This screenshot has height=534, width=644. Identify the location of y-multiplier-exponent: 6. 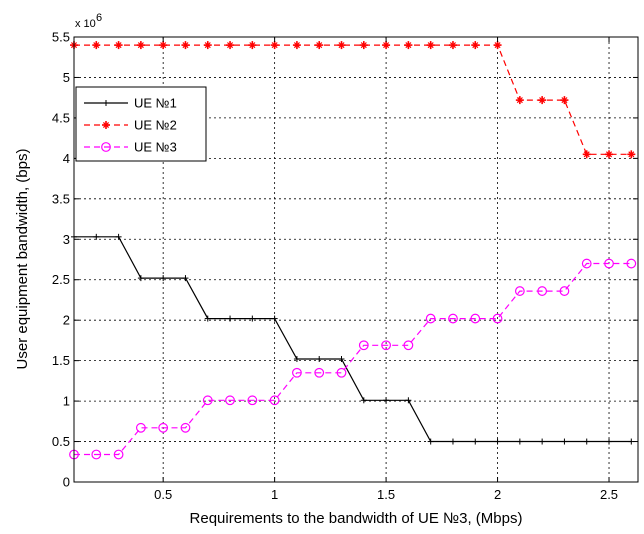
(99, 18).